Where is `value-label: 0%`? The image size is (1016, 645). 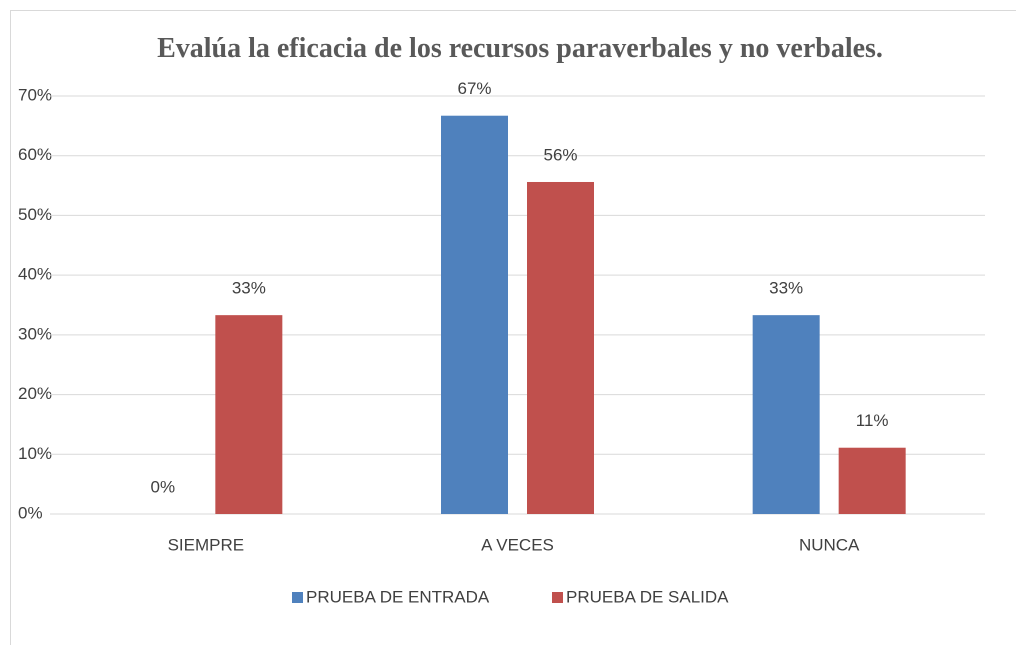
value-label: 0% is located at coordinates (163, 486).